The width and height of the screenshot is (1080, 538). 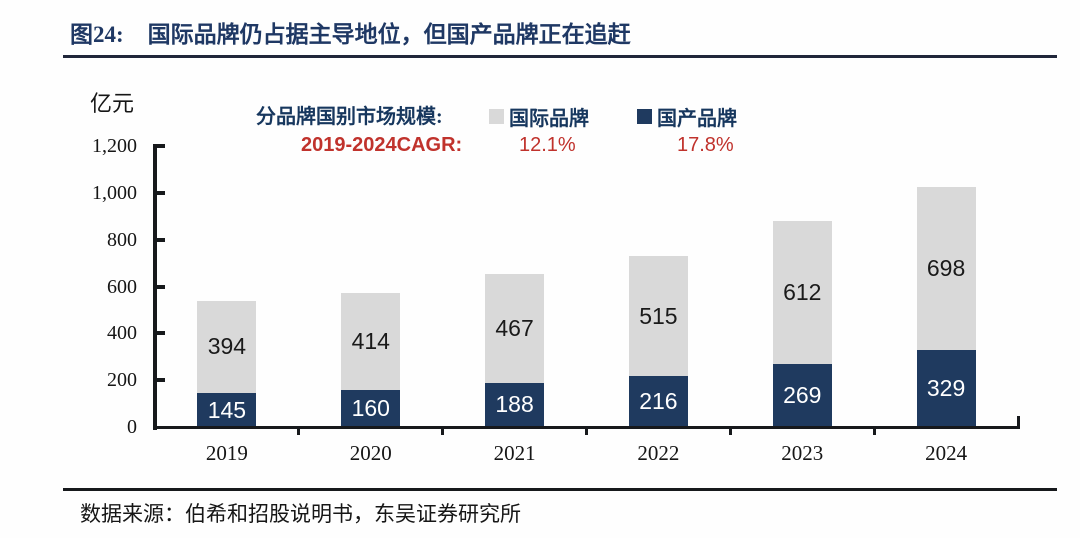 What do you see at coordinates (382, 145) in the screenshot?
I see `cagr-row-label: 2019-2024CAGR:` at bounding box center [382, 145].